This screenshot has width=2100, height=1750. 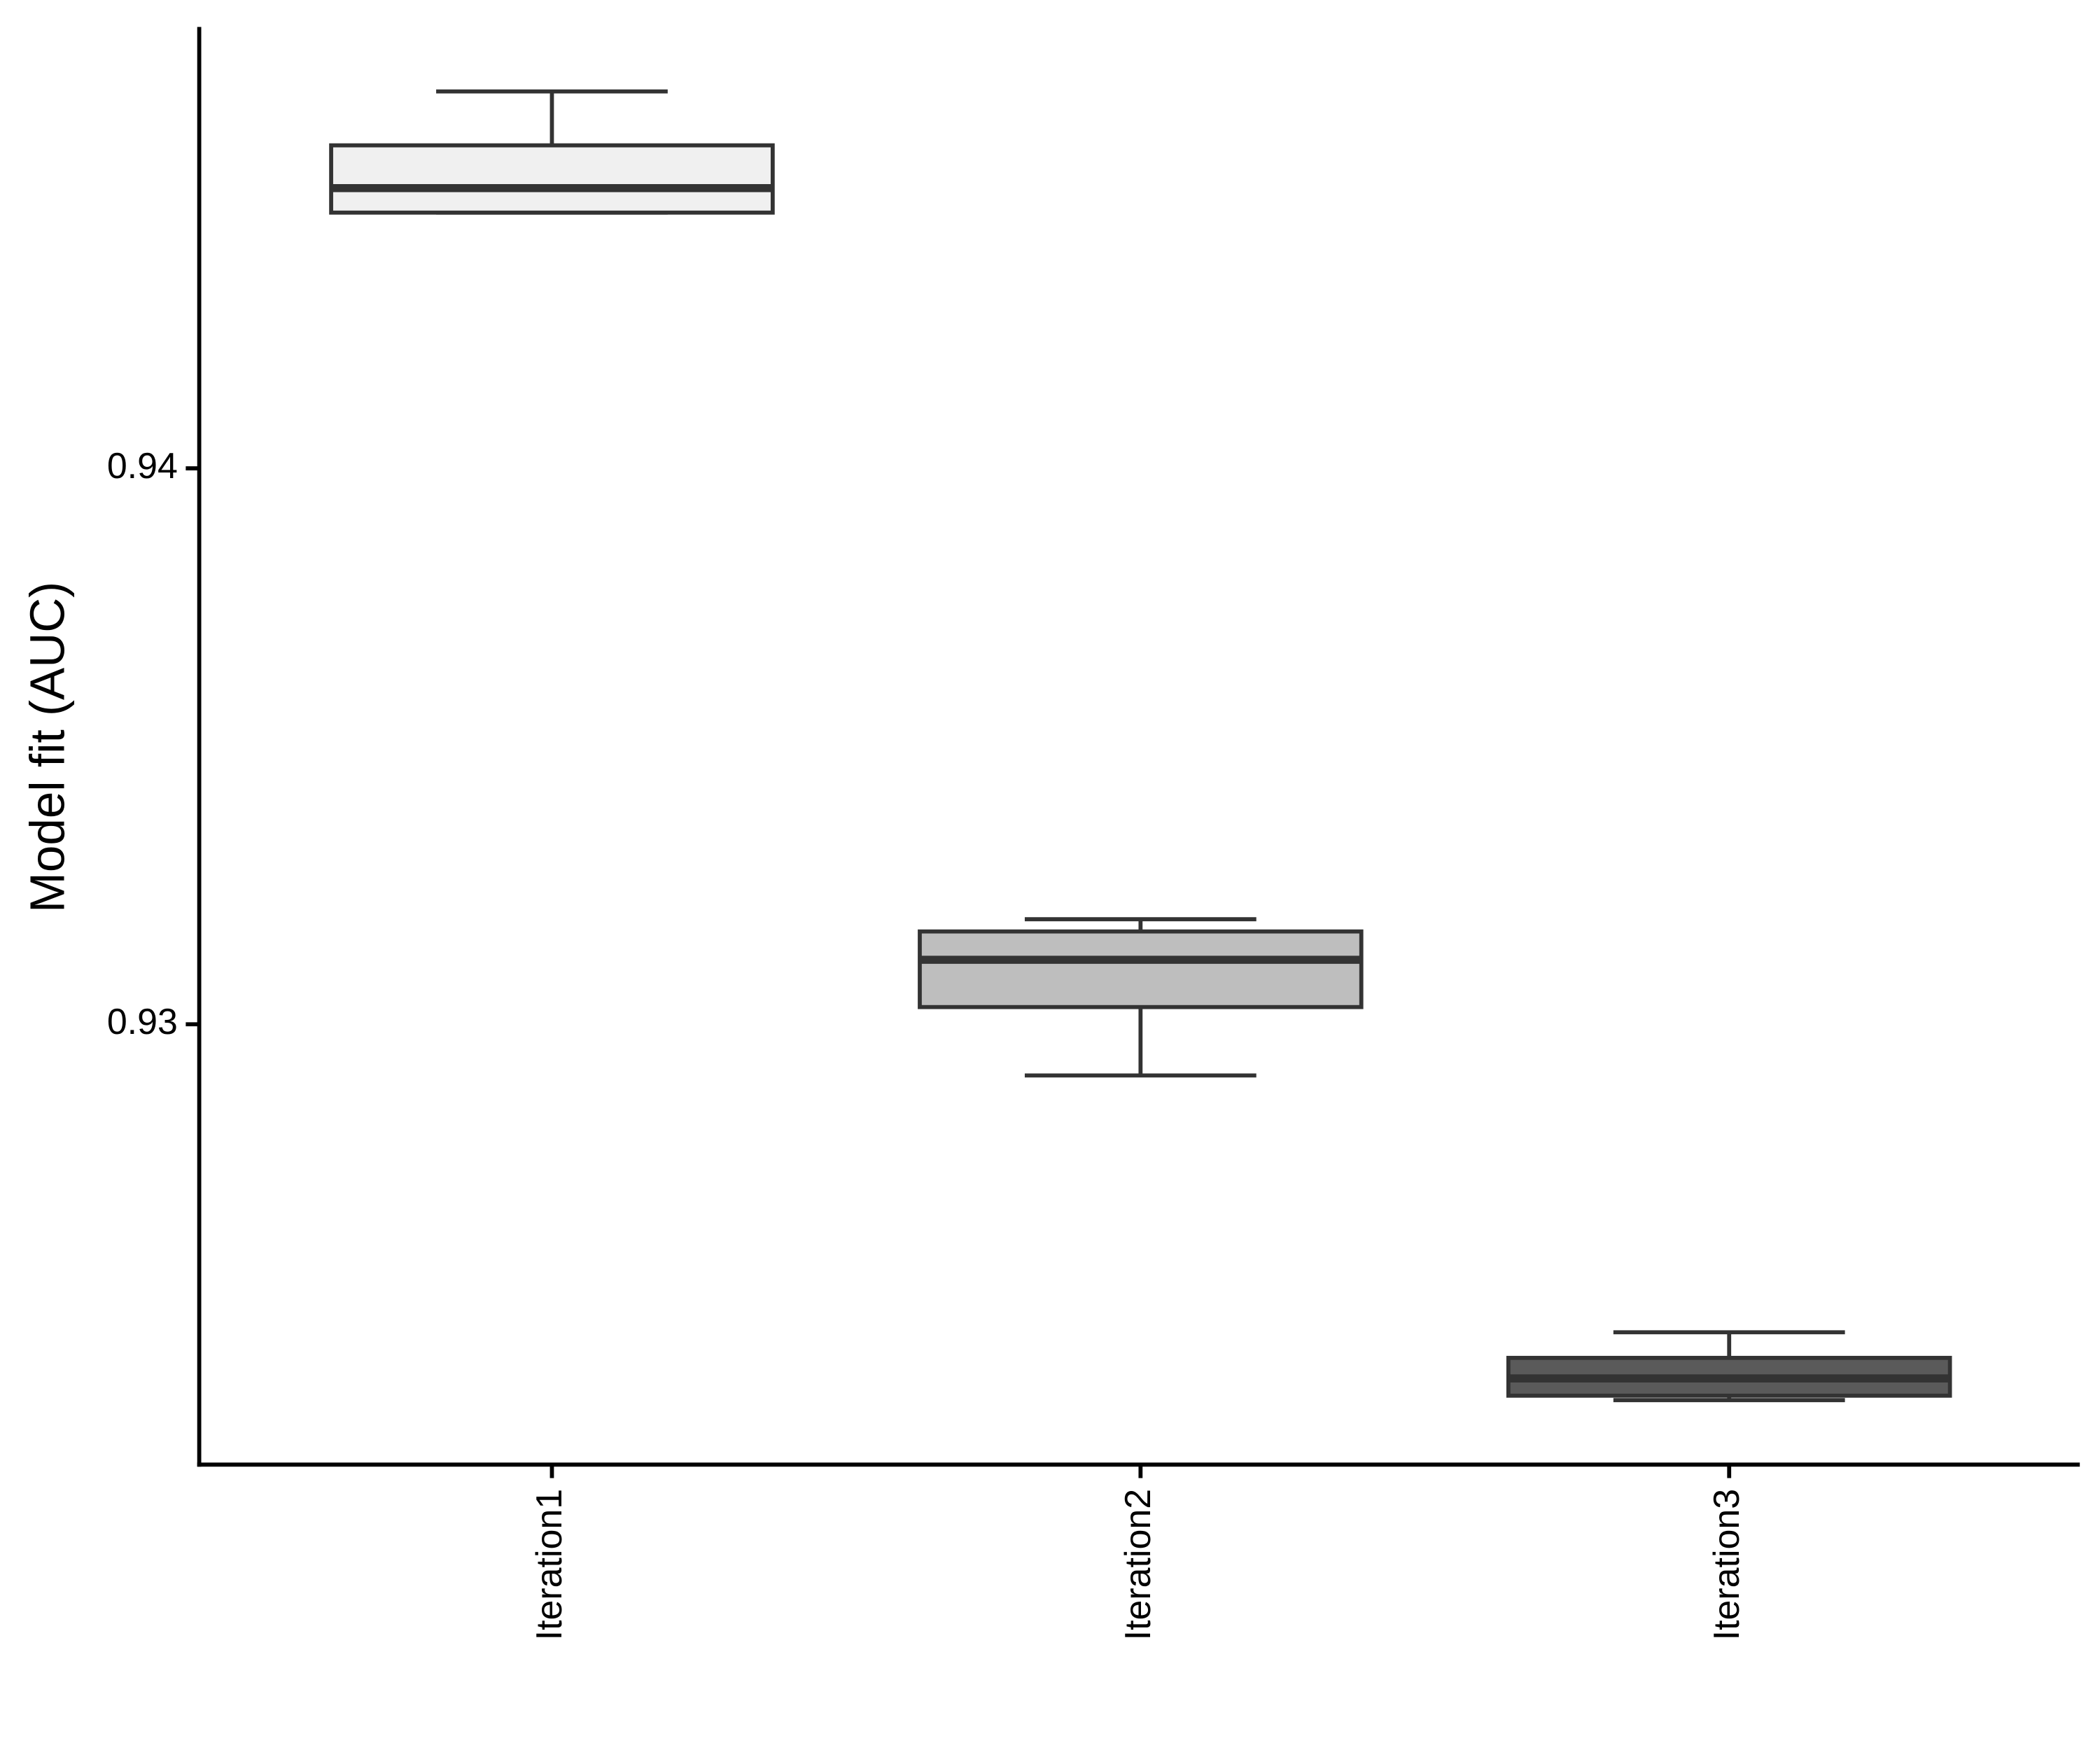 I want to click on x-tick-label: Iteration3, so click(x=1727, y=1564).